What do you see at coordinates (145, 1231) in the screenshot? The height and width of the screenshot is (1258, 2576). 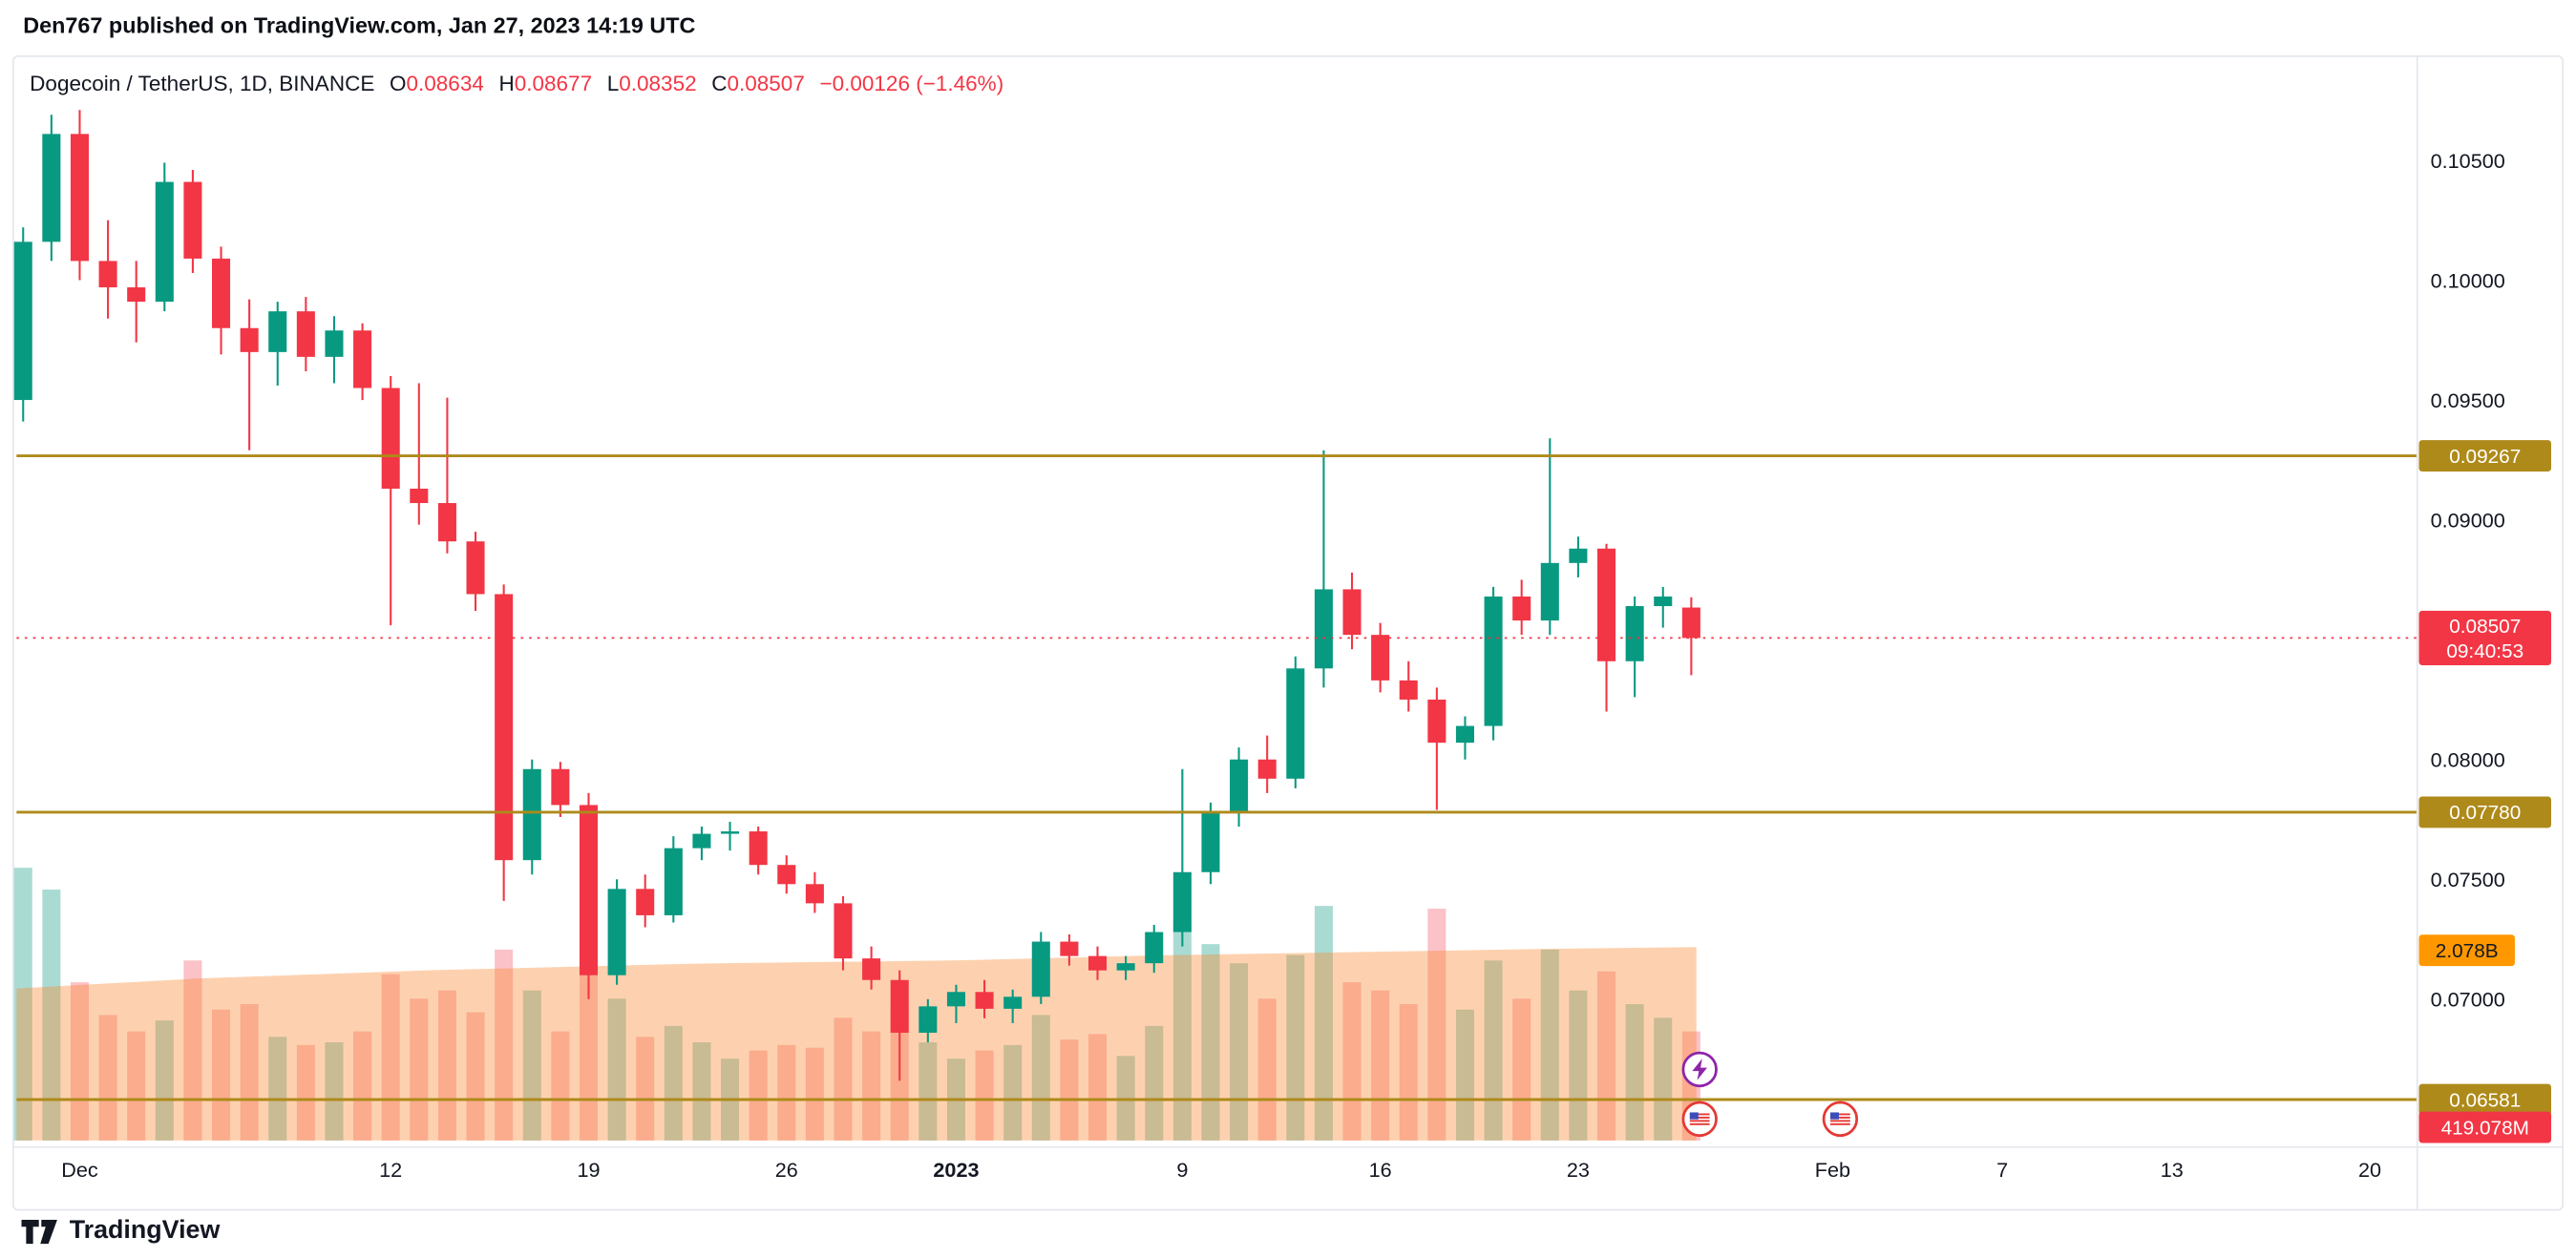 I see `tradingview-wordmark: TradingView` at bounding box center [145, 1231].